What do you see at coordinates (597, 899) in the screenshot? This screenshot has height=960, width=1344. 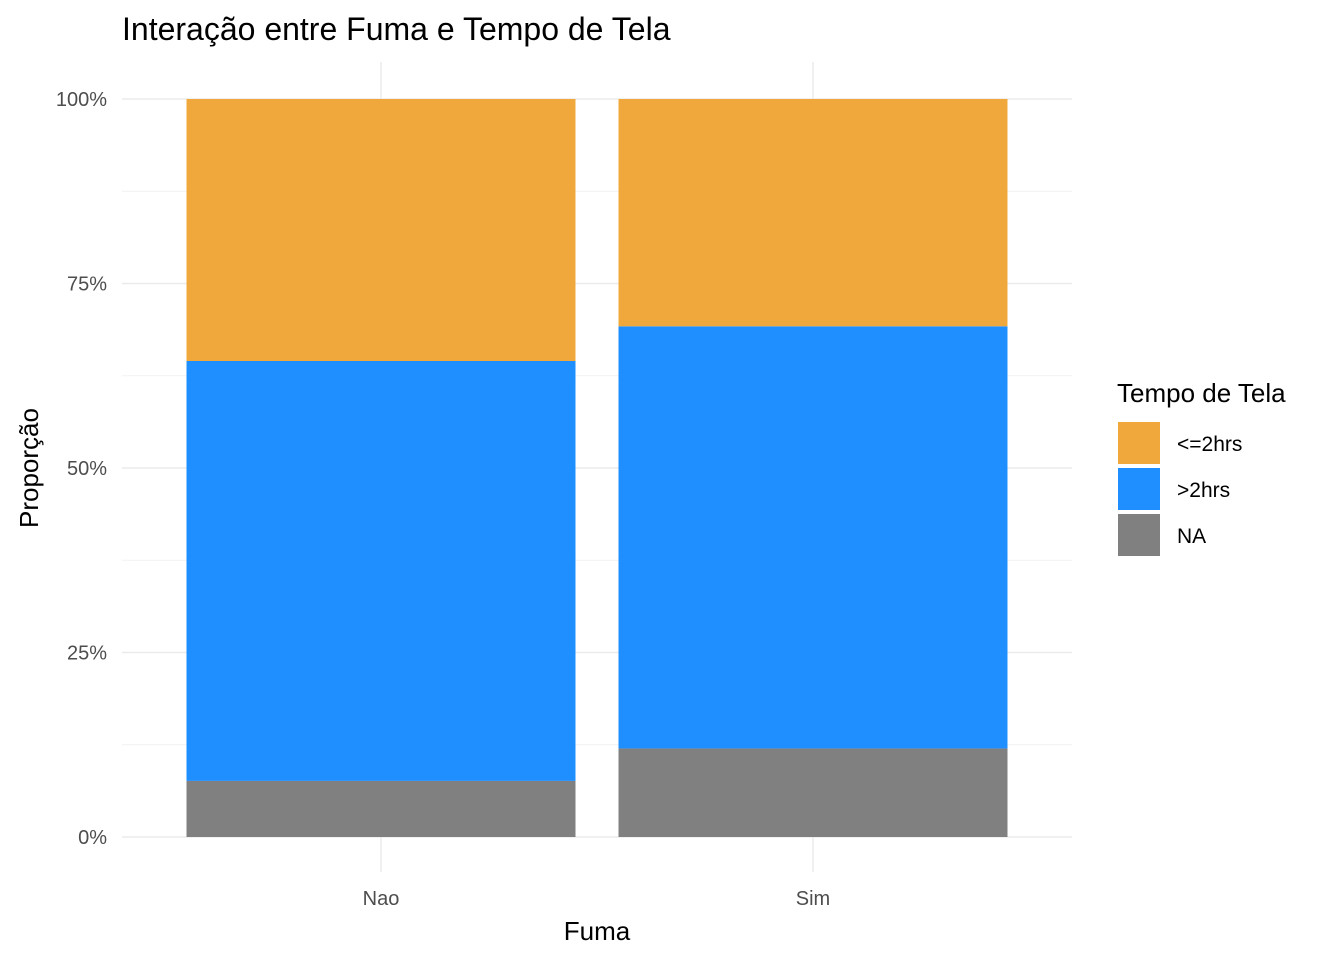 I see `x-axis-tick-labels: Nao Sim` at bounding box center [597, 899].